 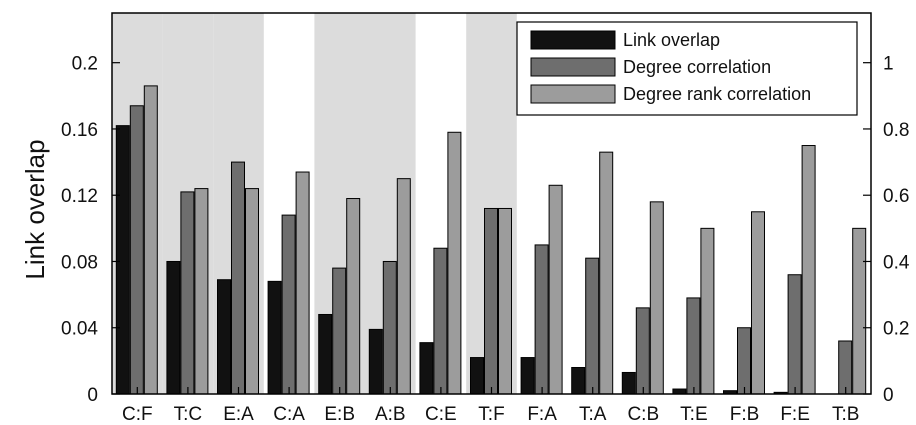 I want to click on legend-label-link-overlap: Link overlap, so click(x=671, y=40).